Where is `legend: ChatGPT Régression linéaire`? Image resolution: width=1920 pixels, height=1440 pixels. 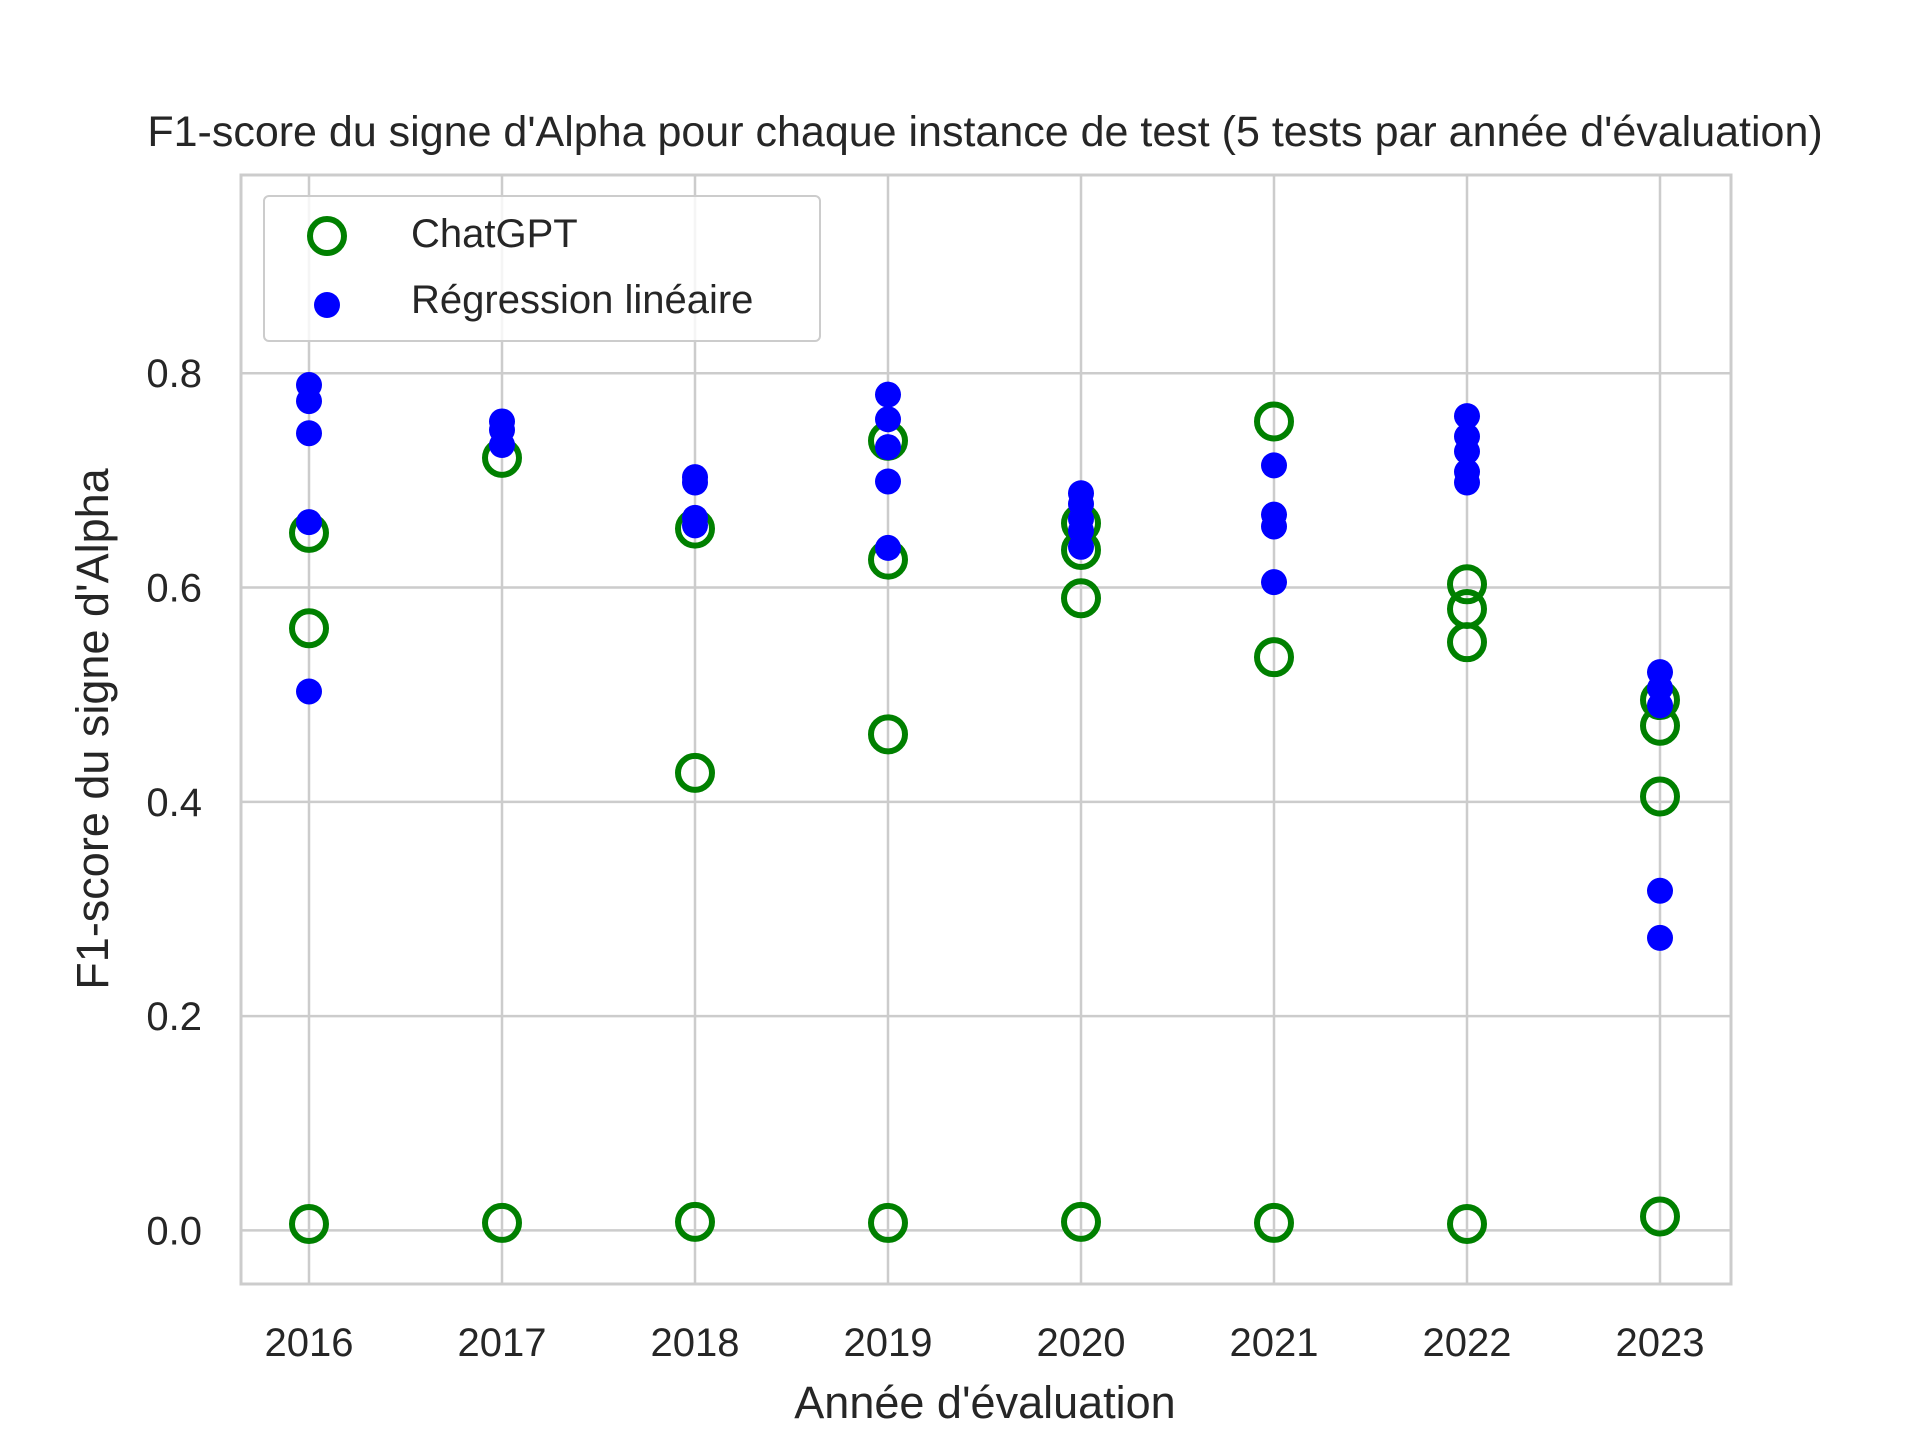
legend: ChatGPT Régression linéaire is located at coordinates (542, 268).